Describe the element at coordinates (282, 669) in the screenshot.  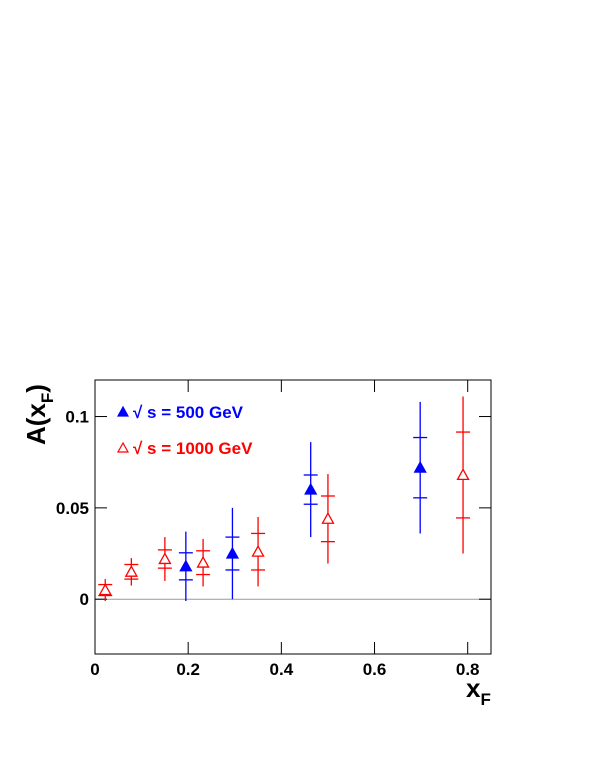
I see `x-tick-label: 0.4` at that location.